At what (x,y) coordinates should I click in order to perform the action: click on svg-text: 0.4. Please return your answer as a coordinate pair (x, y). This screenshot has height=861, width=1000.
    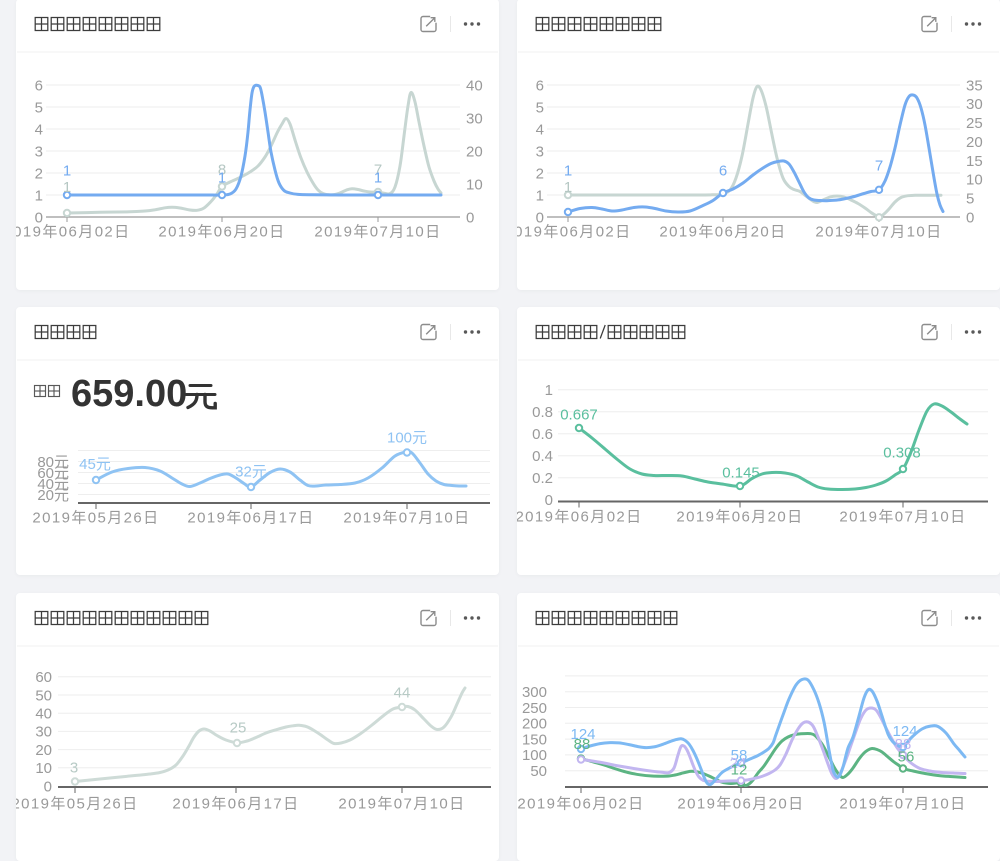
    Looking at the image, I should click on (542, 456).